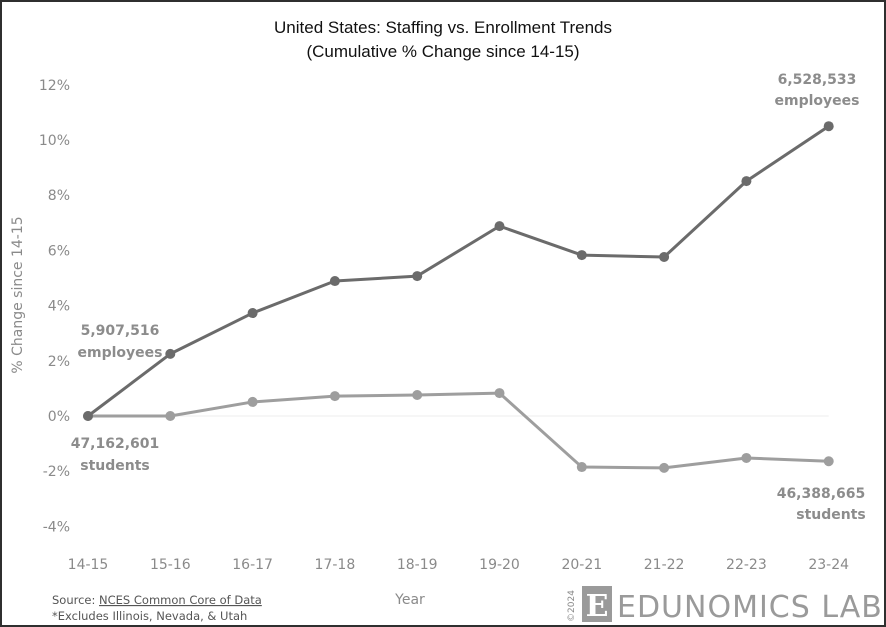 The width and height of the screenshot is (886, 627). Describe the element at coordinates (115, 444) in the screenshot. I see `svg-text: 47,162,601` at that location.